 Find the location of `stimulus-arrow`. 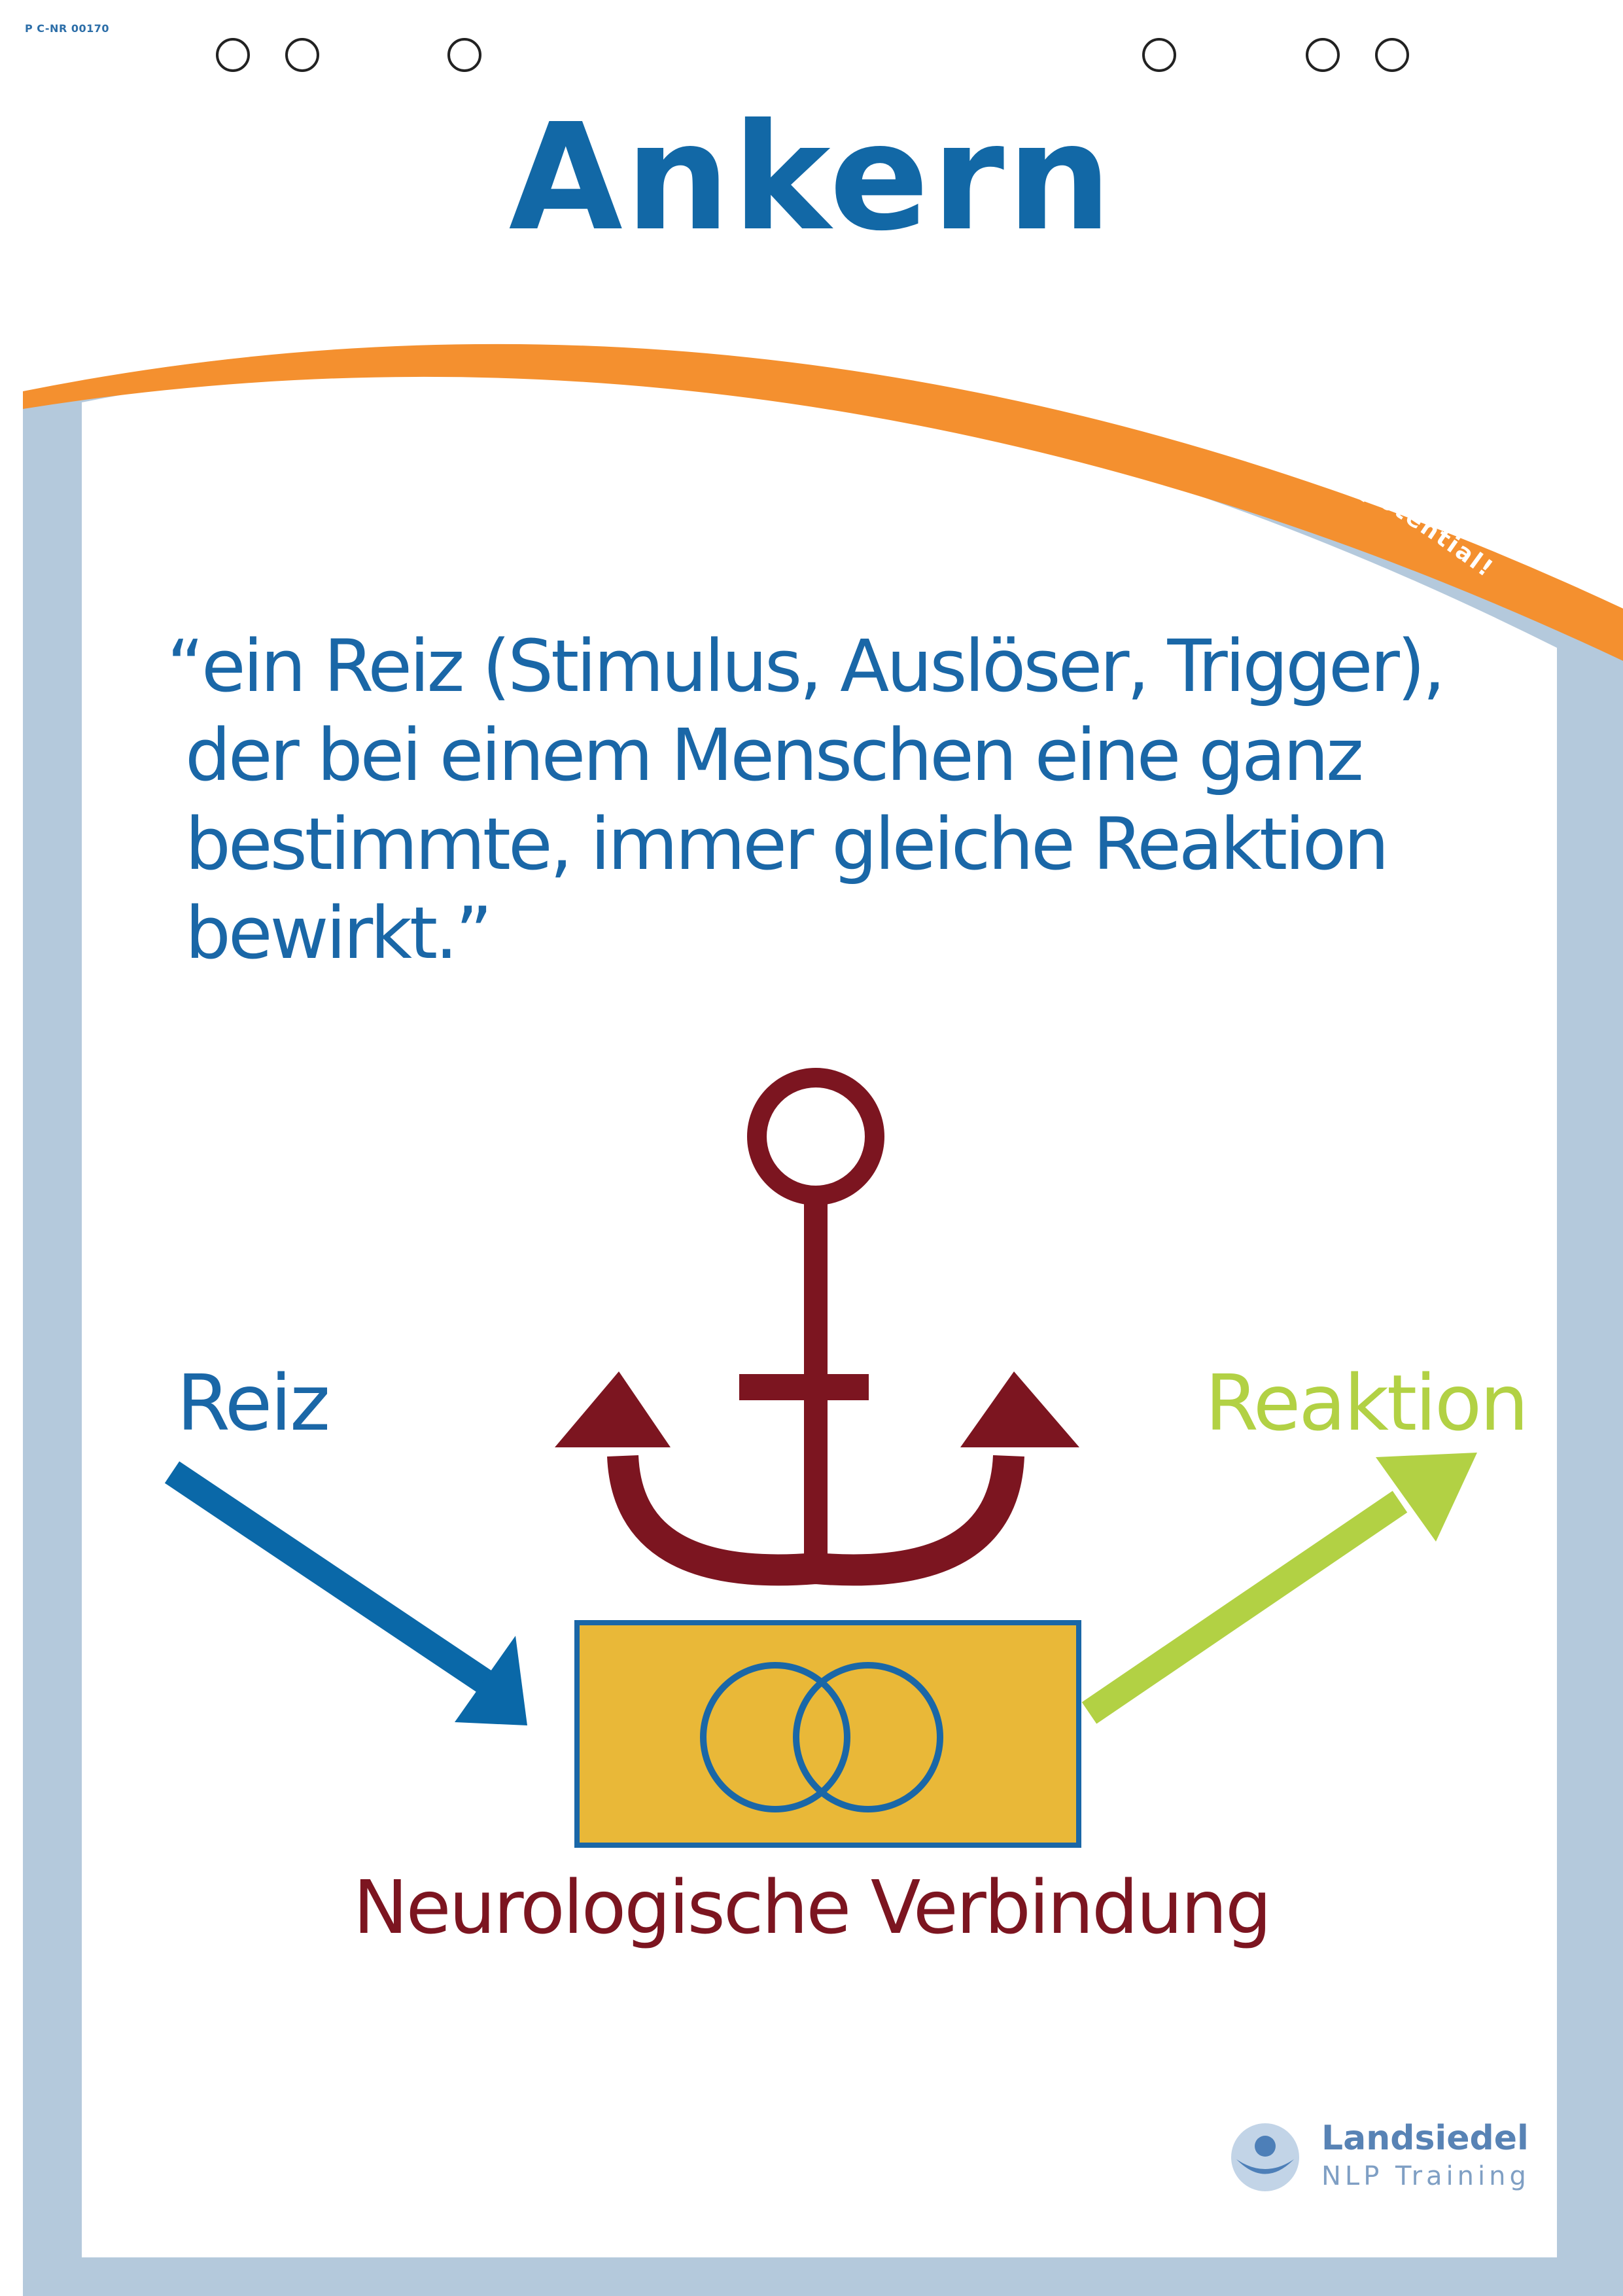

stimulus-arrow is located at coordinates (345, 1593).